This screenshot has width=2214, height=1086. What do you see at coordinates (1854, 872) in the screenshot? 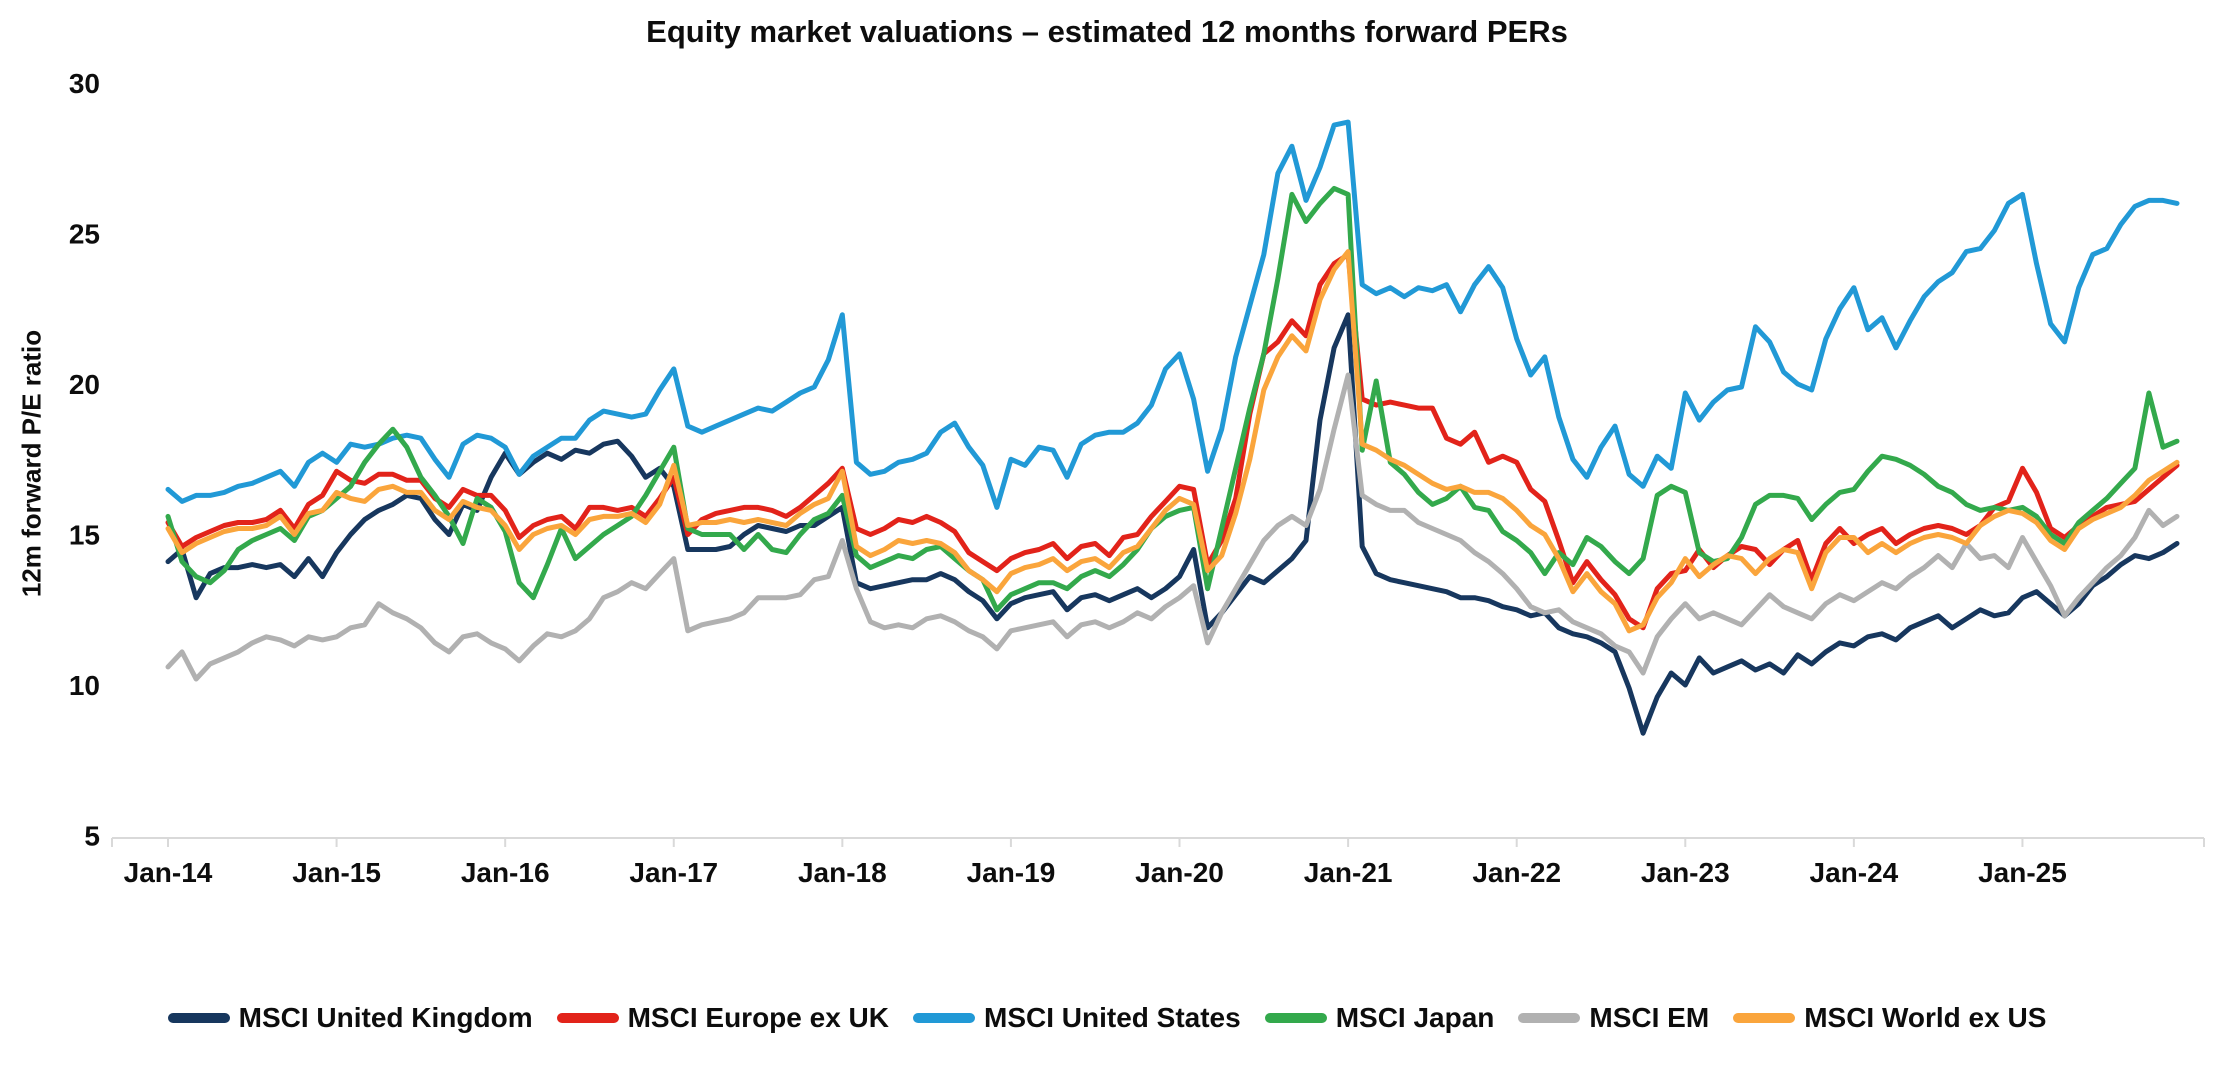
I see `x-tick-label: Jan-24` at bounding box center [1854, 872].